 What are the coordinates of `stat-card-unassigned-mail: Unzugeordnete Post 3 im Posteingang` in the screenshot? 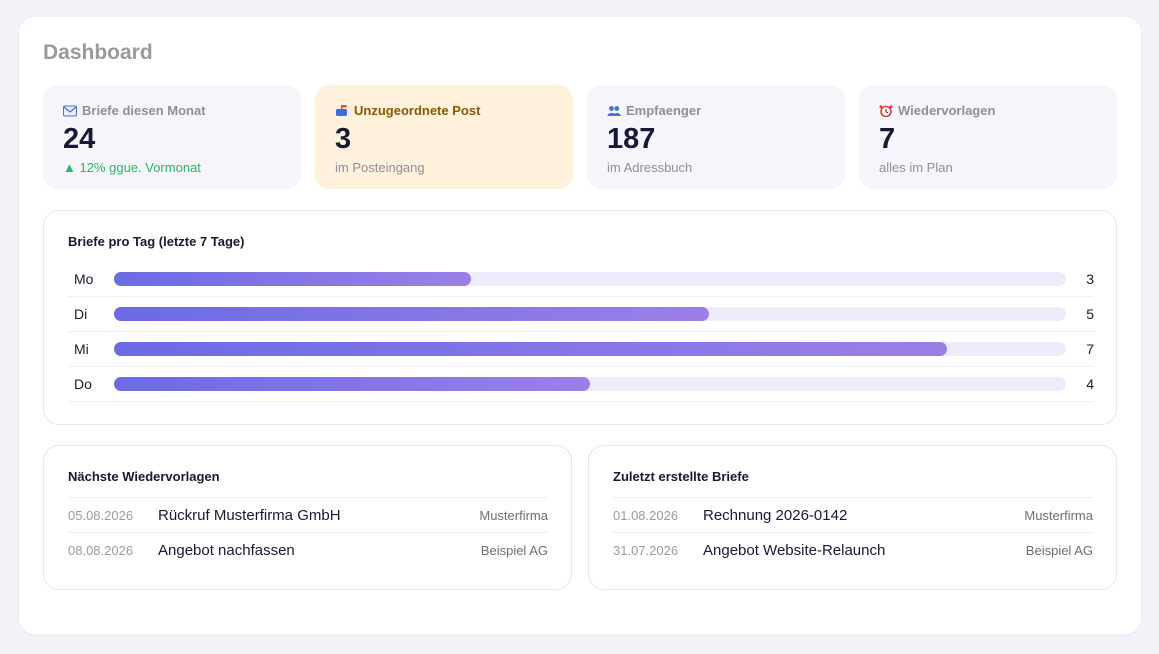 It's located at (444, 137).